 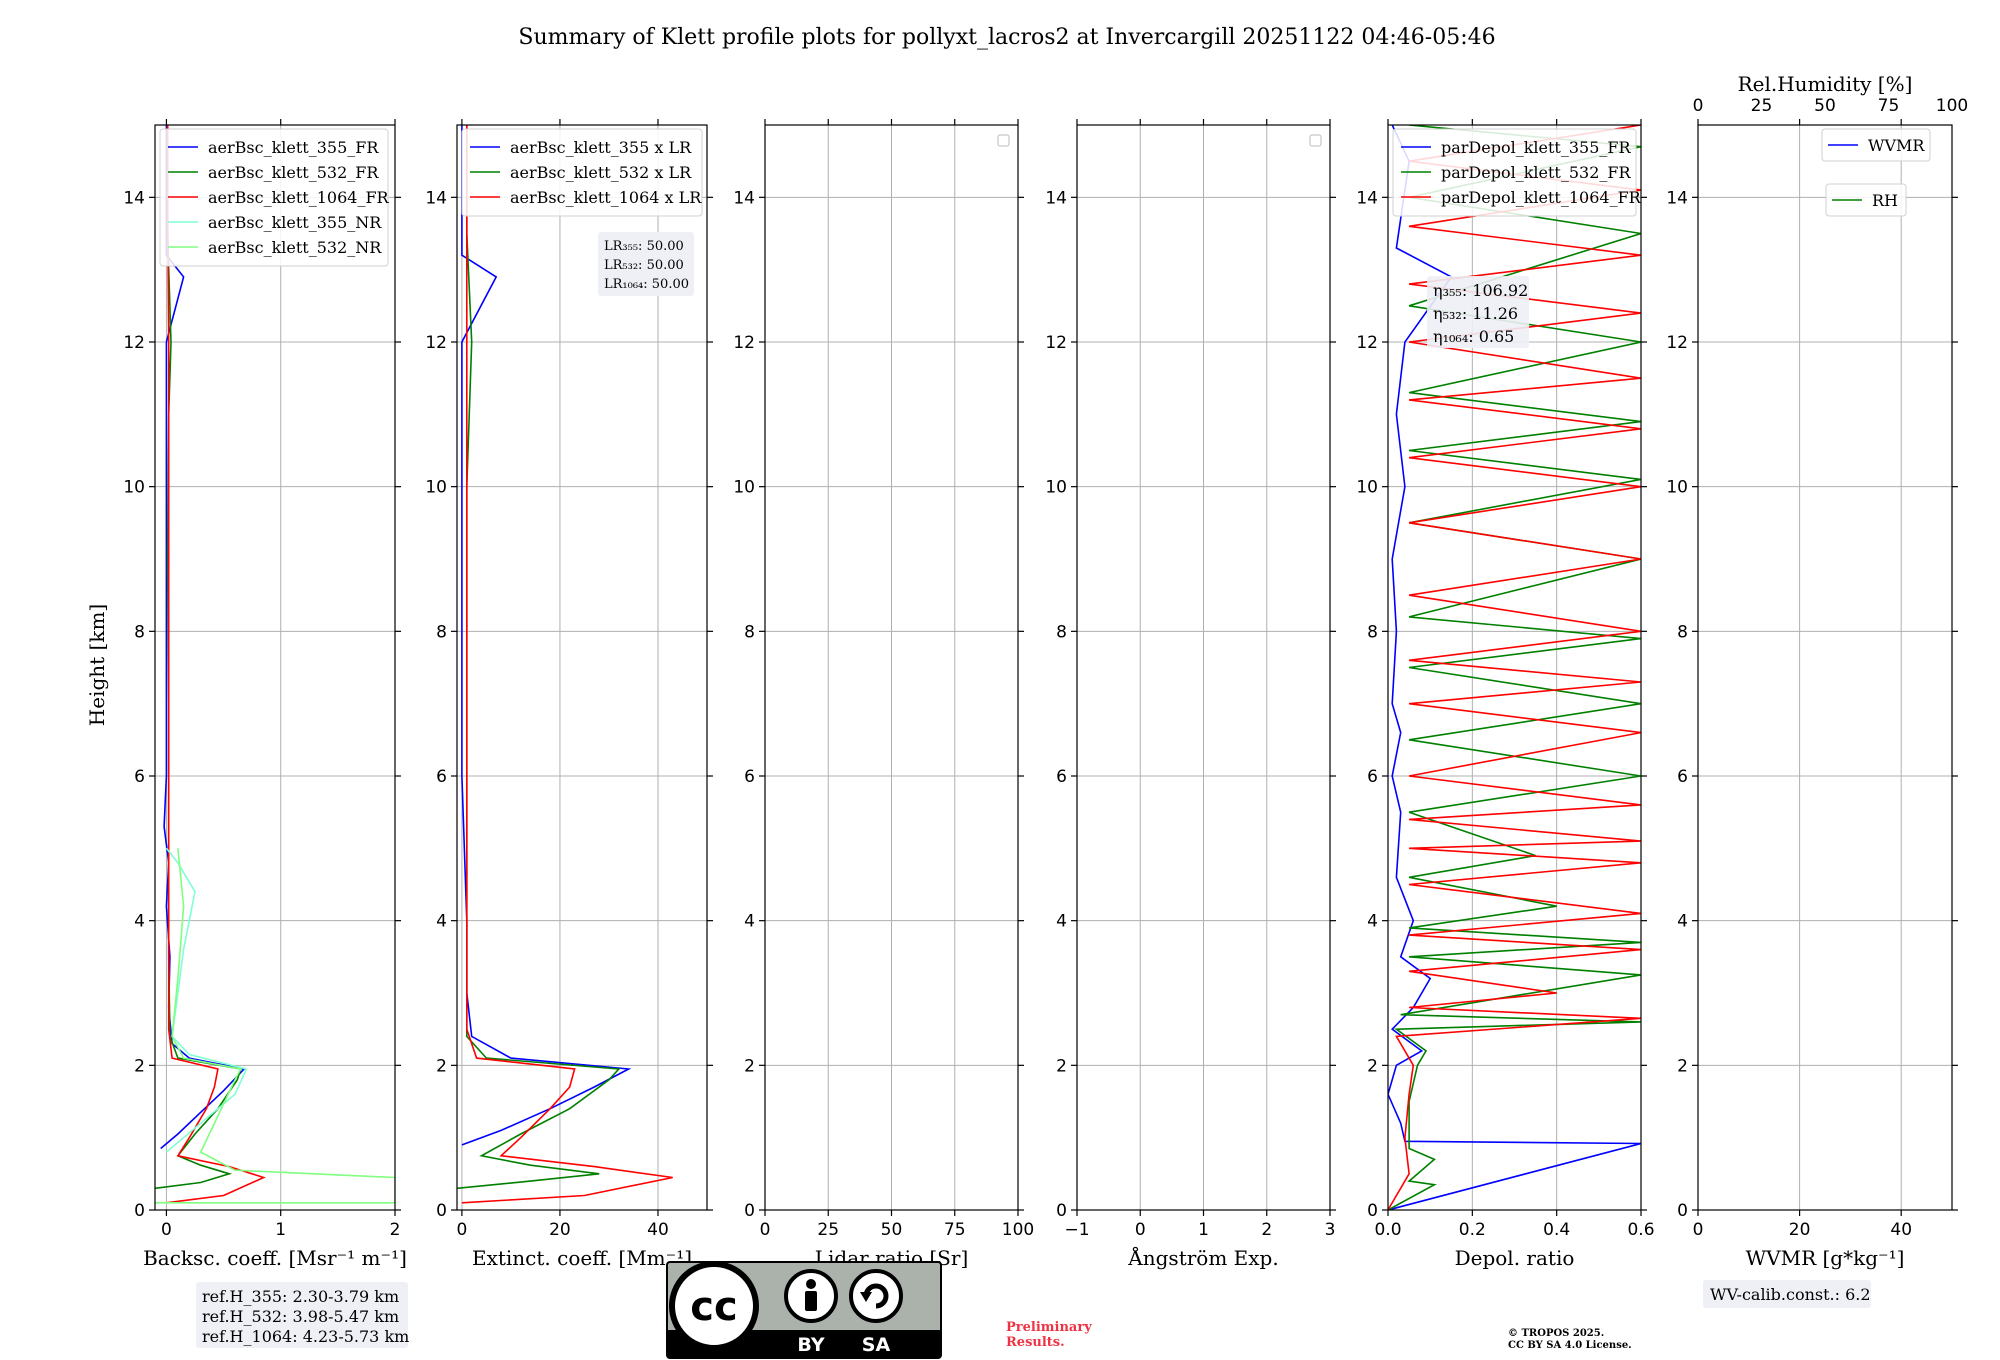 I want to click on preliminary-results-label: Preliminary, so click(x=1049, y=1327).